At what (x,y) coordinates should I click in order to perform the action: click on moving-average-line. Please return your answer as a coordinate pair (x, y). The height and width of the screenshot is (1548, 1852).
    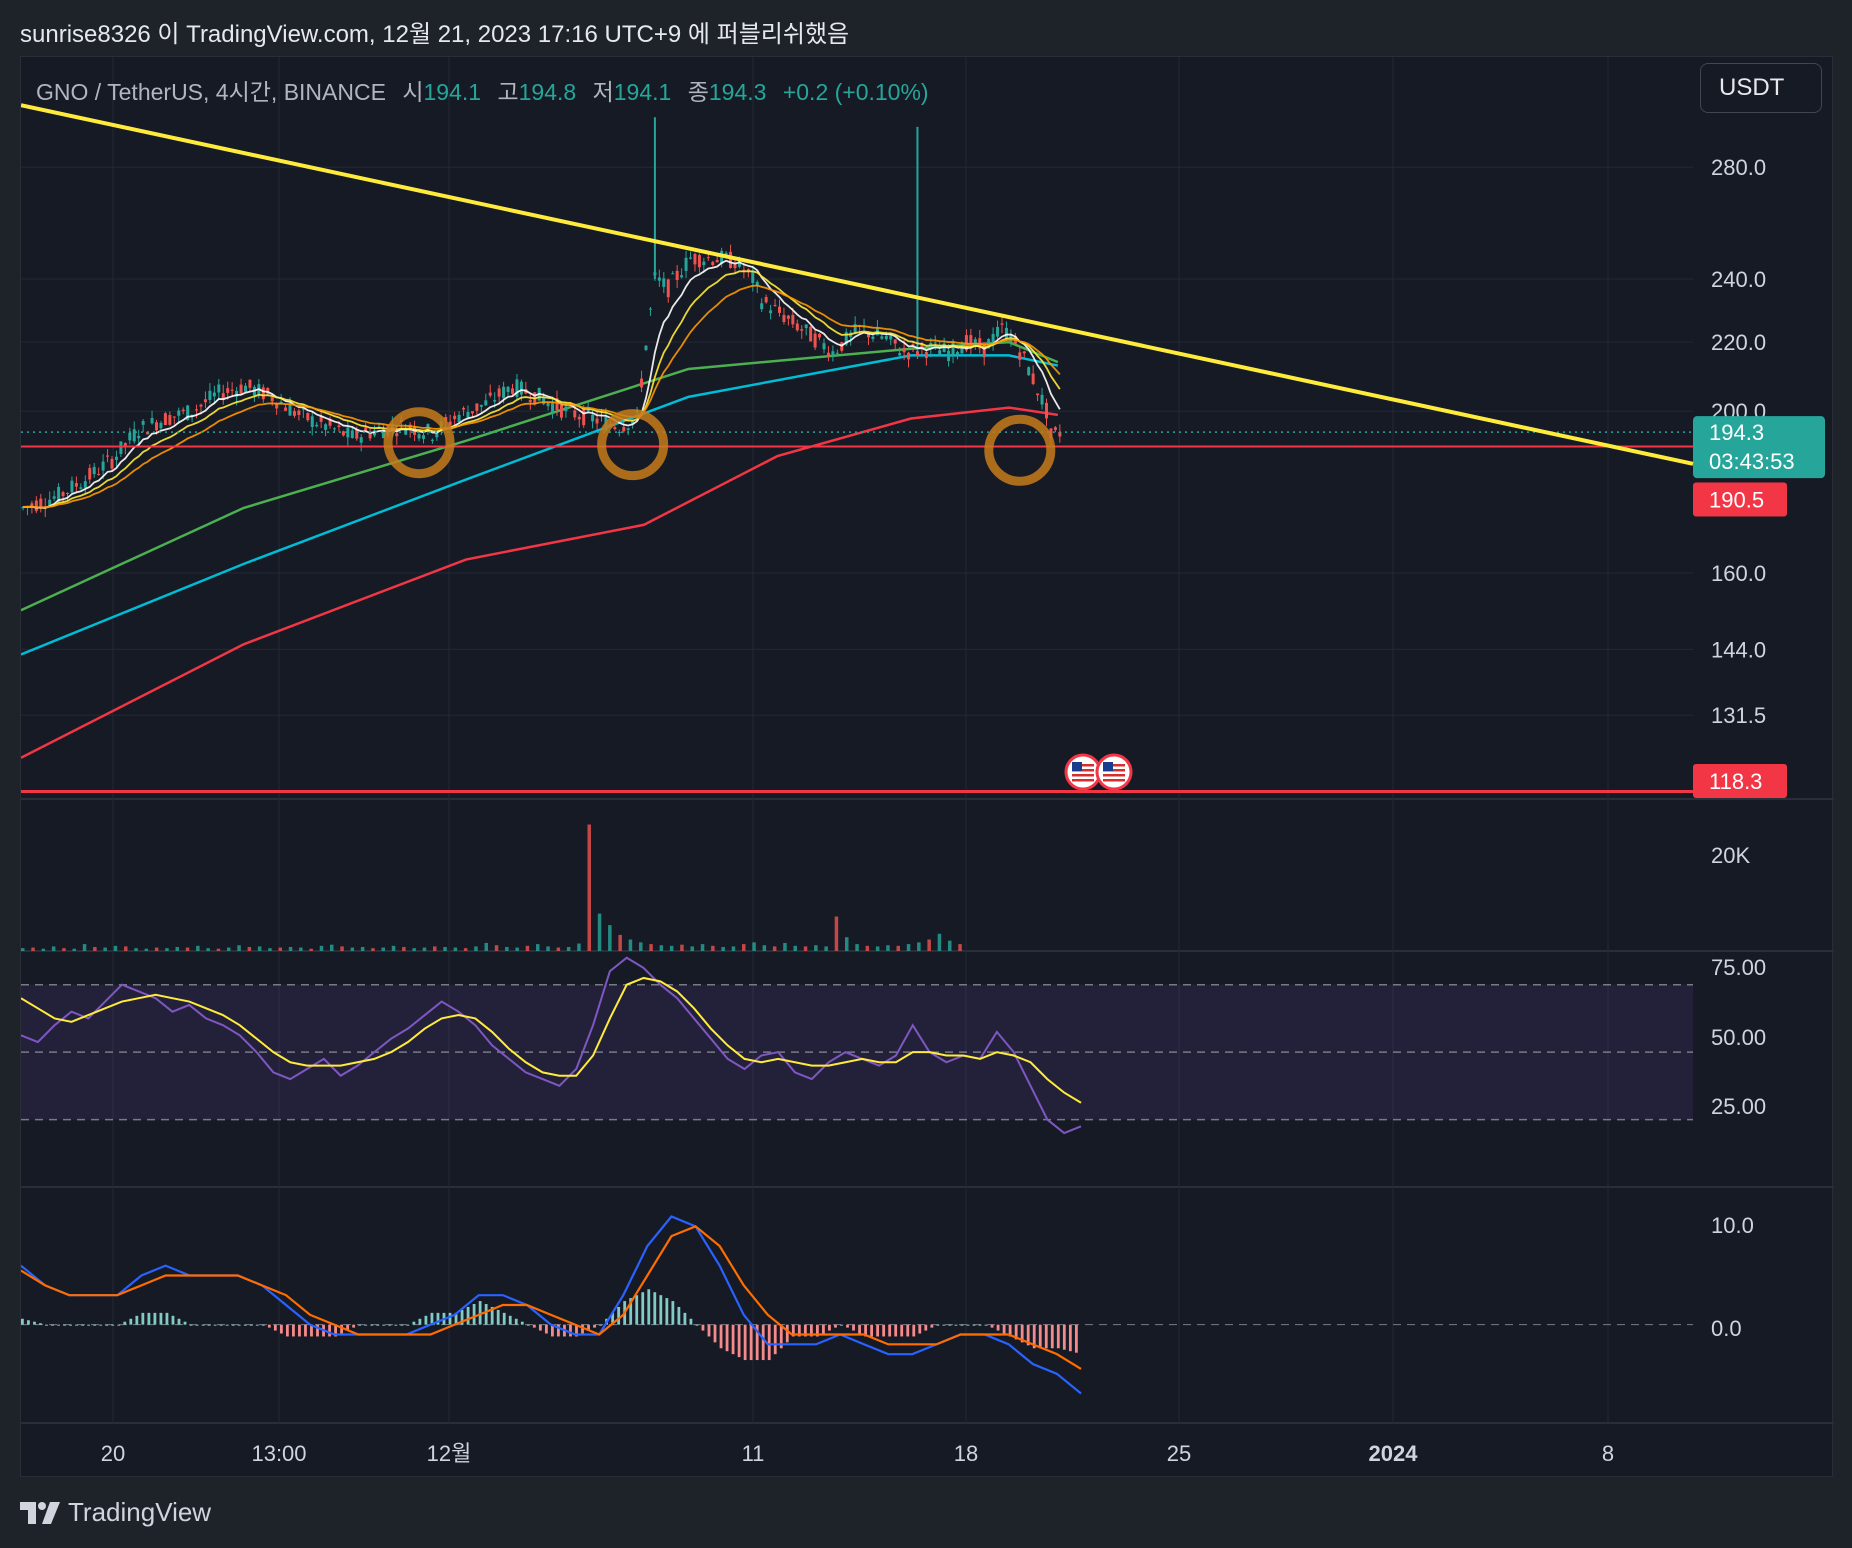
    Looking at the image, I should click on (540, 505).